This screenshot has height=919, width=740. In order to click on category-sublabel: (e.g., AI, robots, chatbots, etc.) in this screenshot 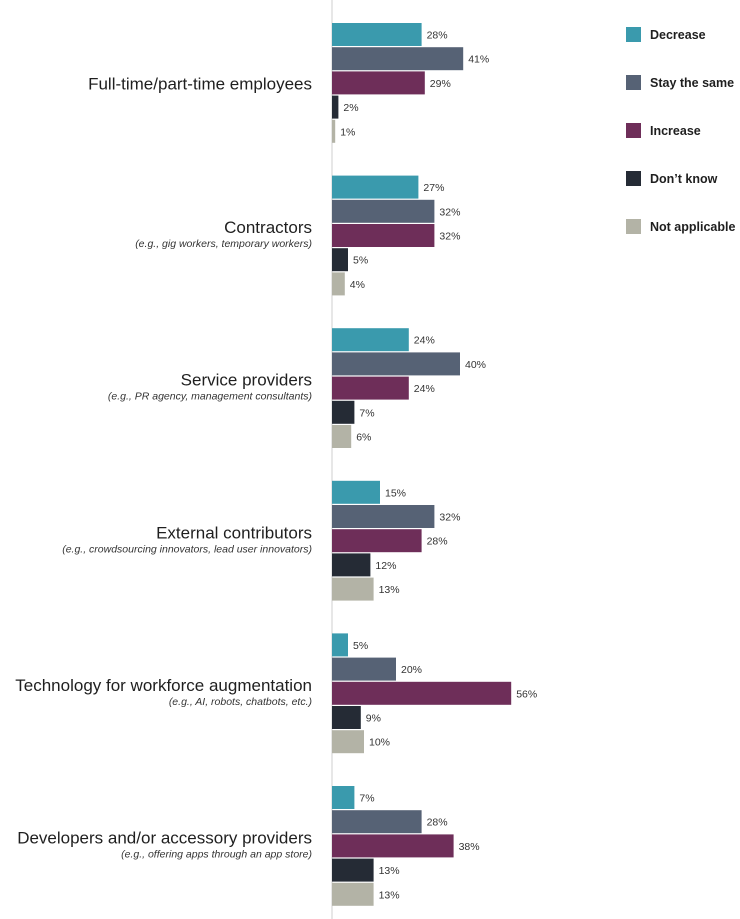, I will do `click(240, 702)`.